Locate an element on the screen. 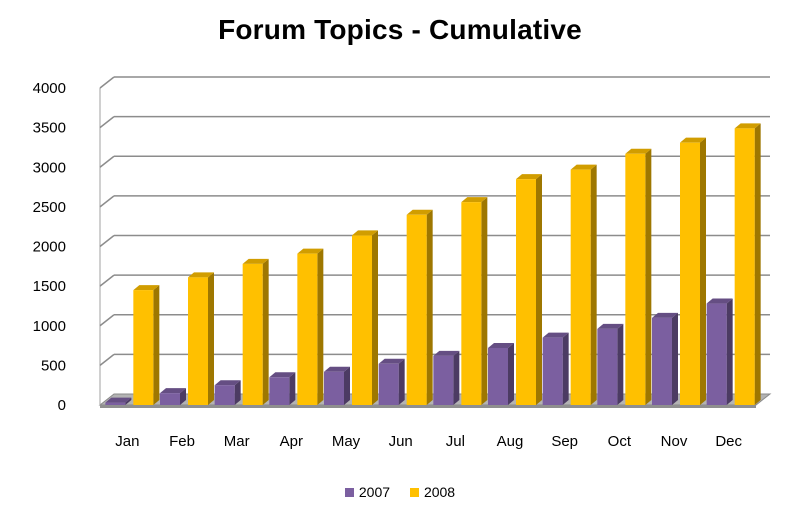 This screenshot has height=516, width=800. bar-2008-may is located at coordinates (365, 317).